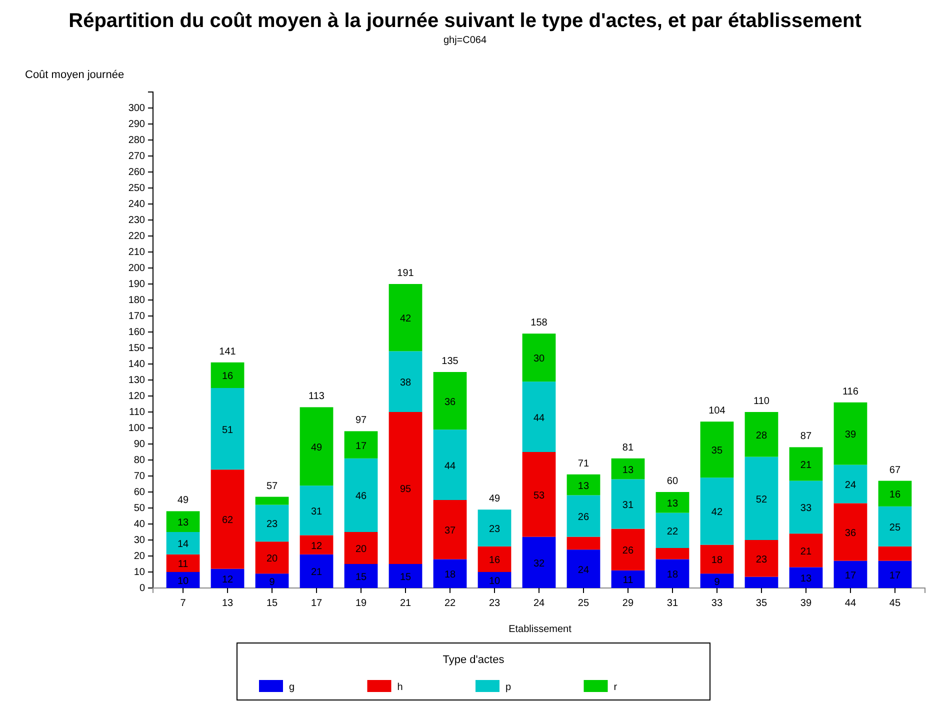 Image resolution: width=930 pixels, height=702 pixels. What do you see at coordinates (361, 420) in the screenshot?
I see `total-label: 97` at bounding box center [361, 420].